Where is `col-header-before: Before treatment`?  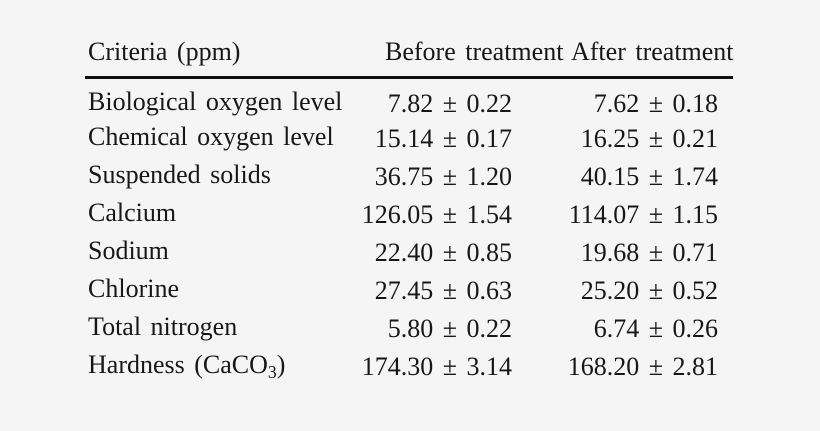
col-header-before: Before treatment is located at coordinates (460, 53).